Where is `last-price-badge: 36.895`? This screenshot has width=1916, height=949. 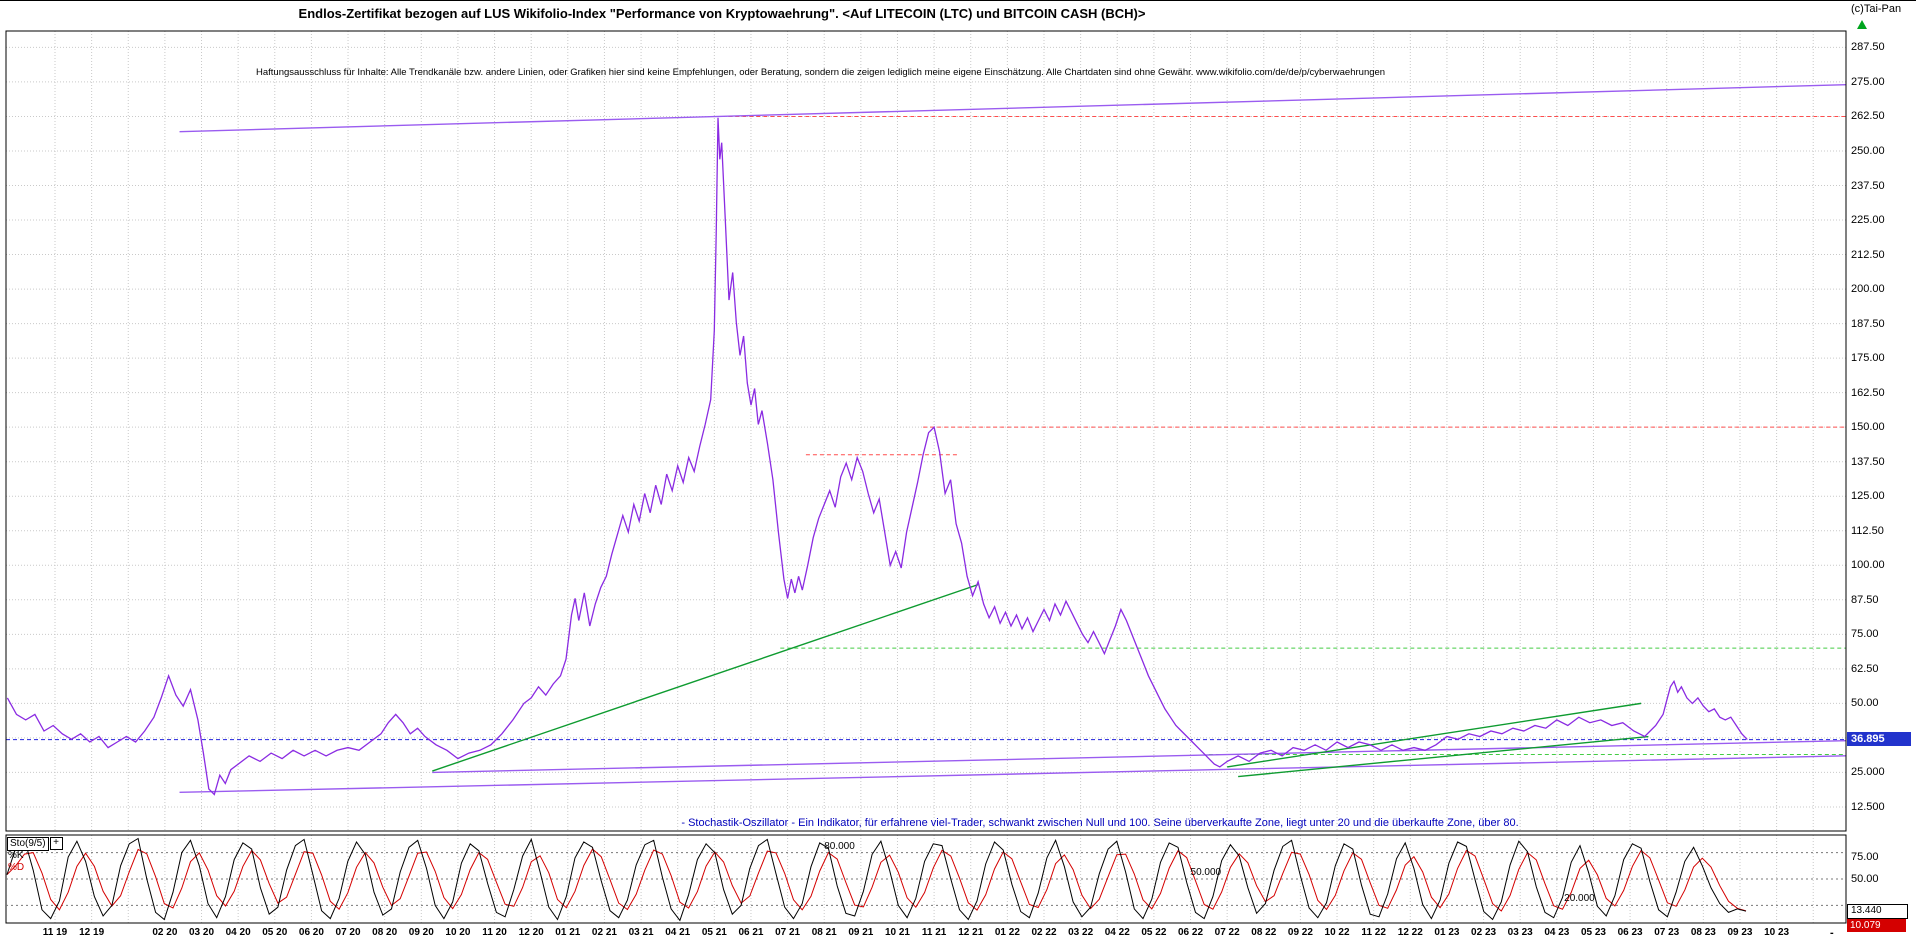 last-price-badge: 36.895 is located at coordinates (1879, 739).